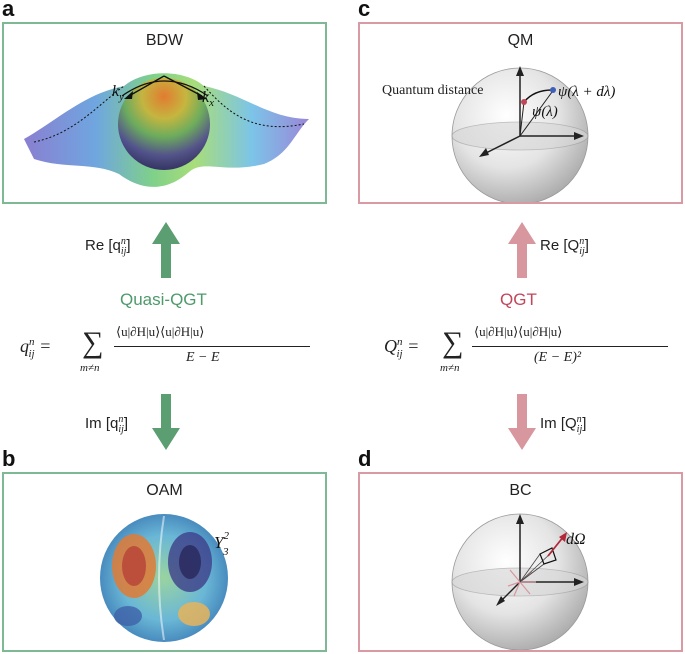 The image size is (685, 654). I want to click on oam-sphere-figure: Y2 3, so click(164, 578).